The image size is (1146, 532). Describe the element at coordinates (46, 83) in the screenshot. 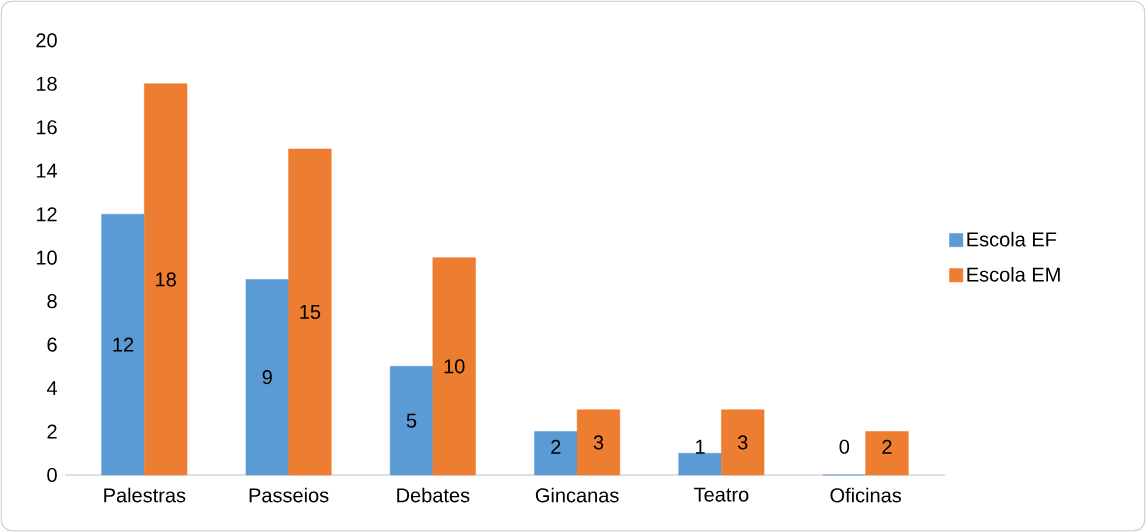

I see `y-tick-label: 18` at that location.